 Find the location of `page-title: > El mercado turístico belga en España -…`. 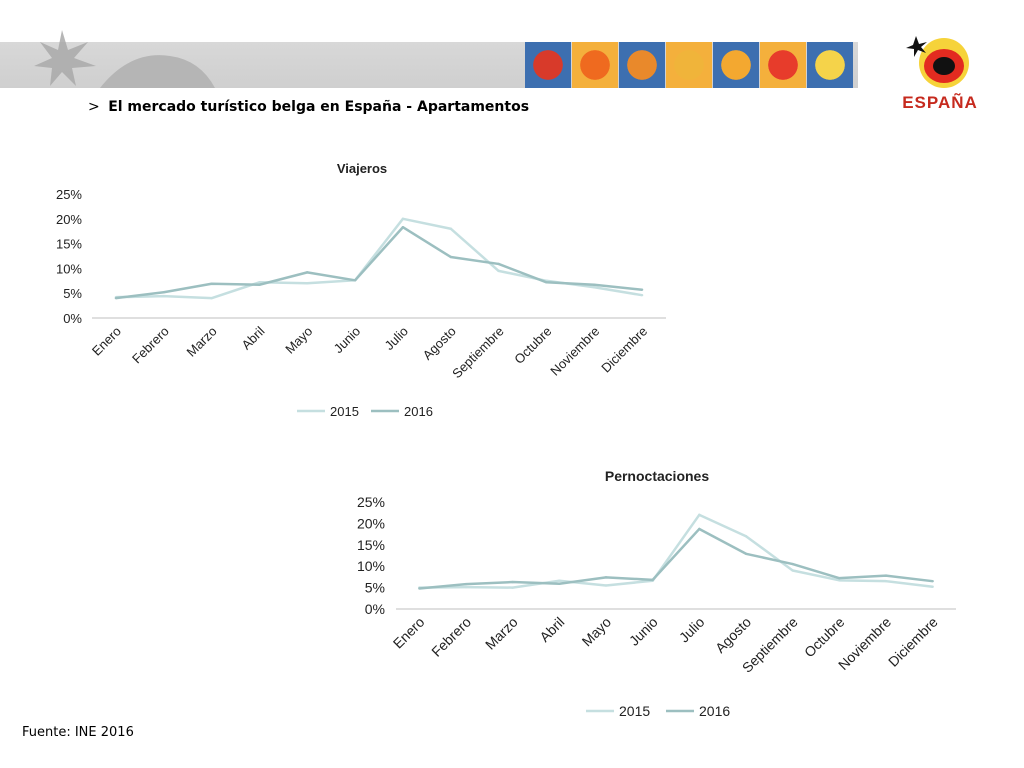

page-title: > El mercado turístico belga en España -… is located at coordinates (308, 107).